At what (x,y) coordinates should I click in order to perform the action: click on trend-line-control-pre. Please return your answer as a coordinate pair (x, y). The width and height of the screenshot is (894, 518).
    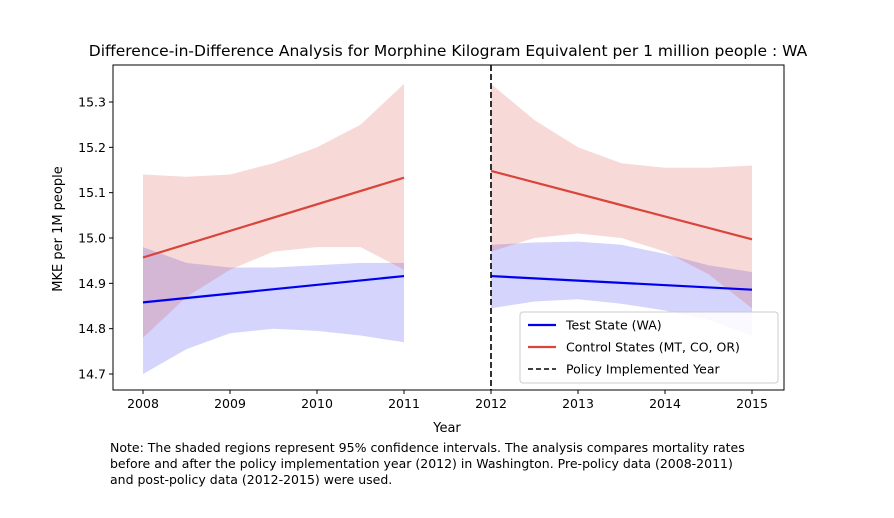
    Looking at the image, I should click on (273, 217).